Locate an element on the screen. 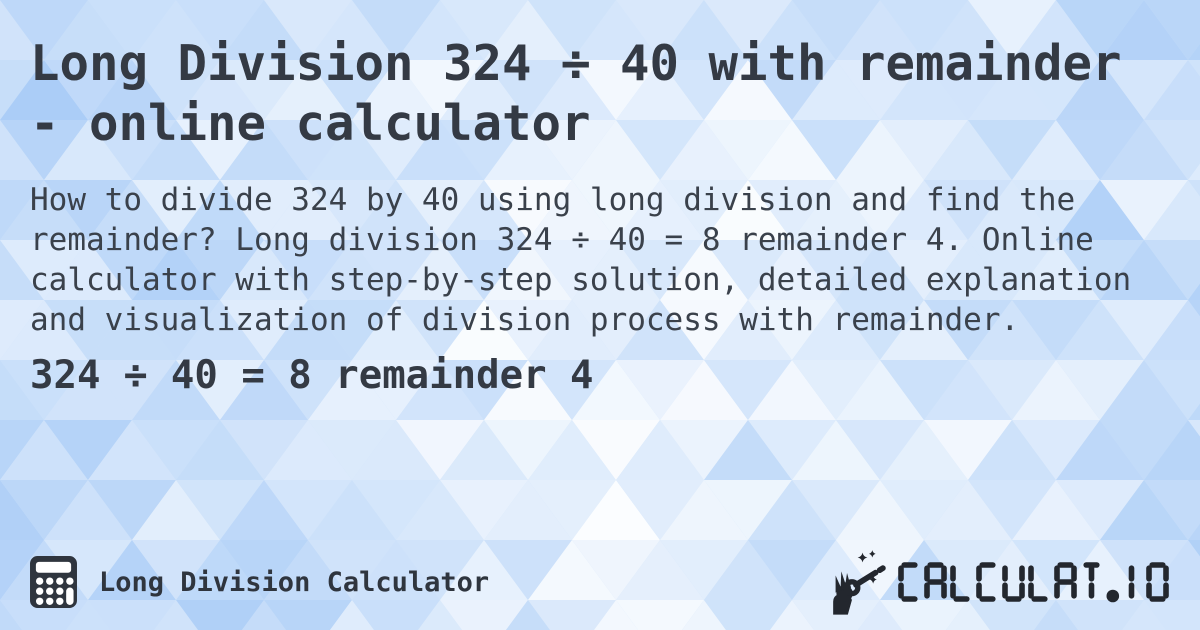 Image resolution: width=1200 pixels, height=630 pixels. brand-logo is located at coordinates (997, 582).